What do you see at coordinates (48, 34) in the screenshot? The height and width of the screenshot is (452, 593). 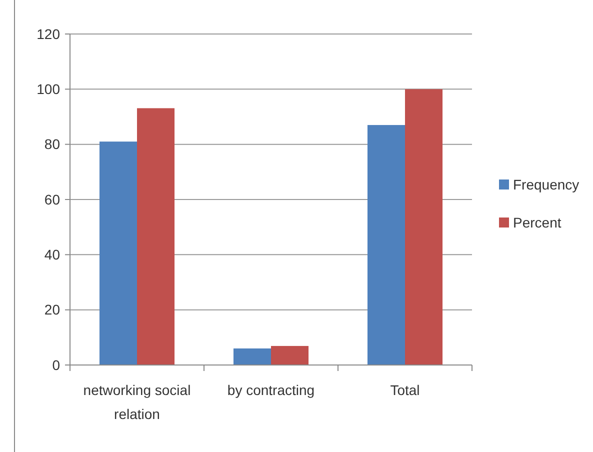 I see `y-tick-label: 120` at bounding box center [48, 34].